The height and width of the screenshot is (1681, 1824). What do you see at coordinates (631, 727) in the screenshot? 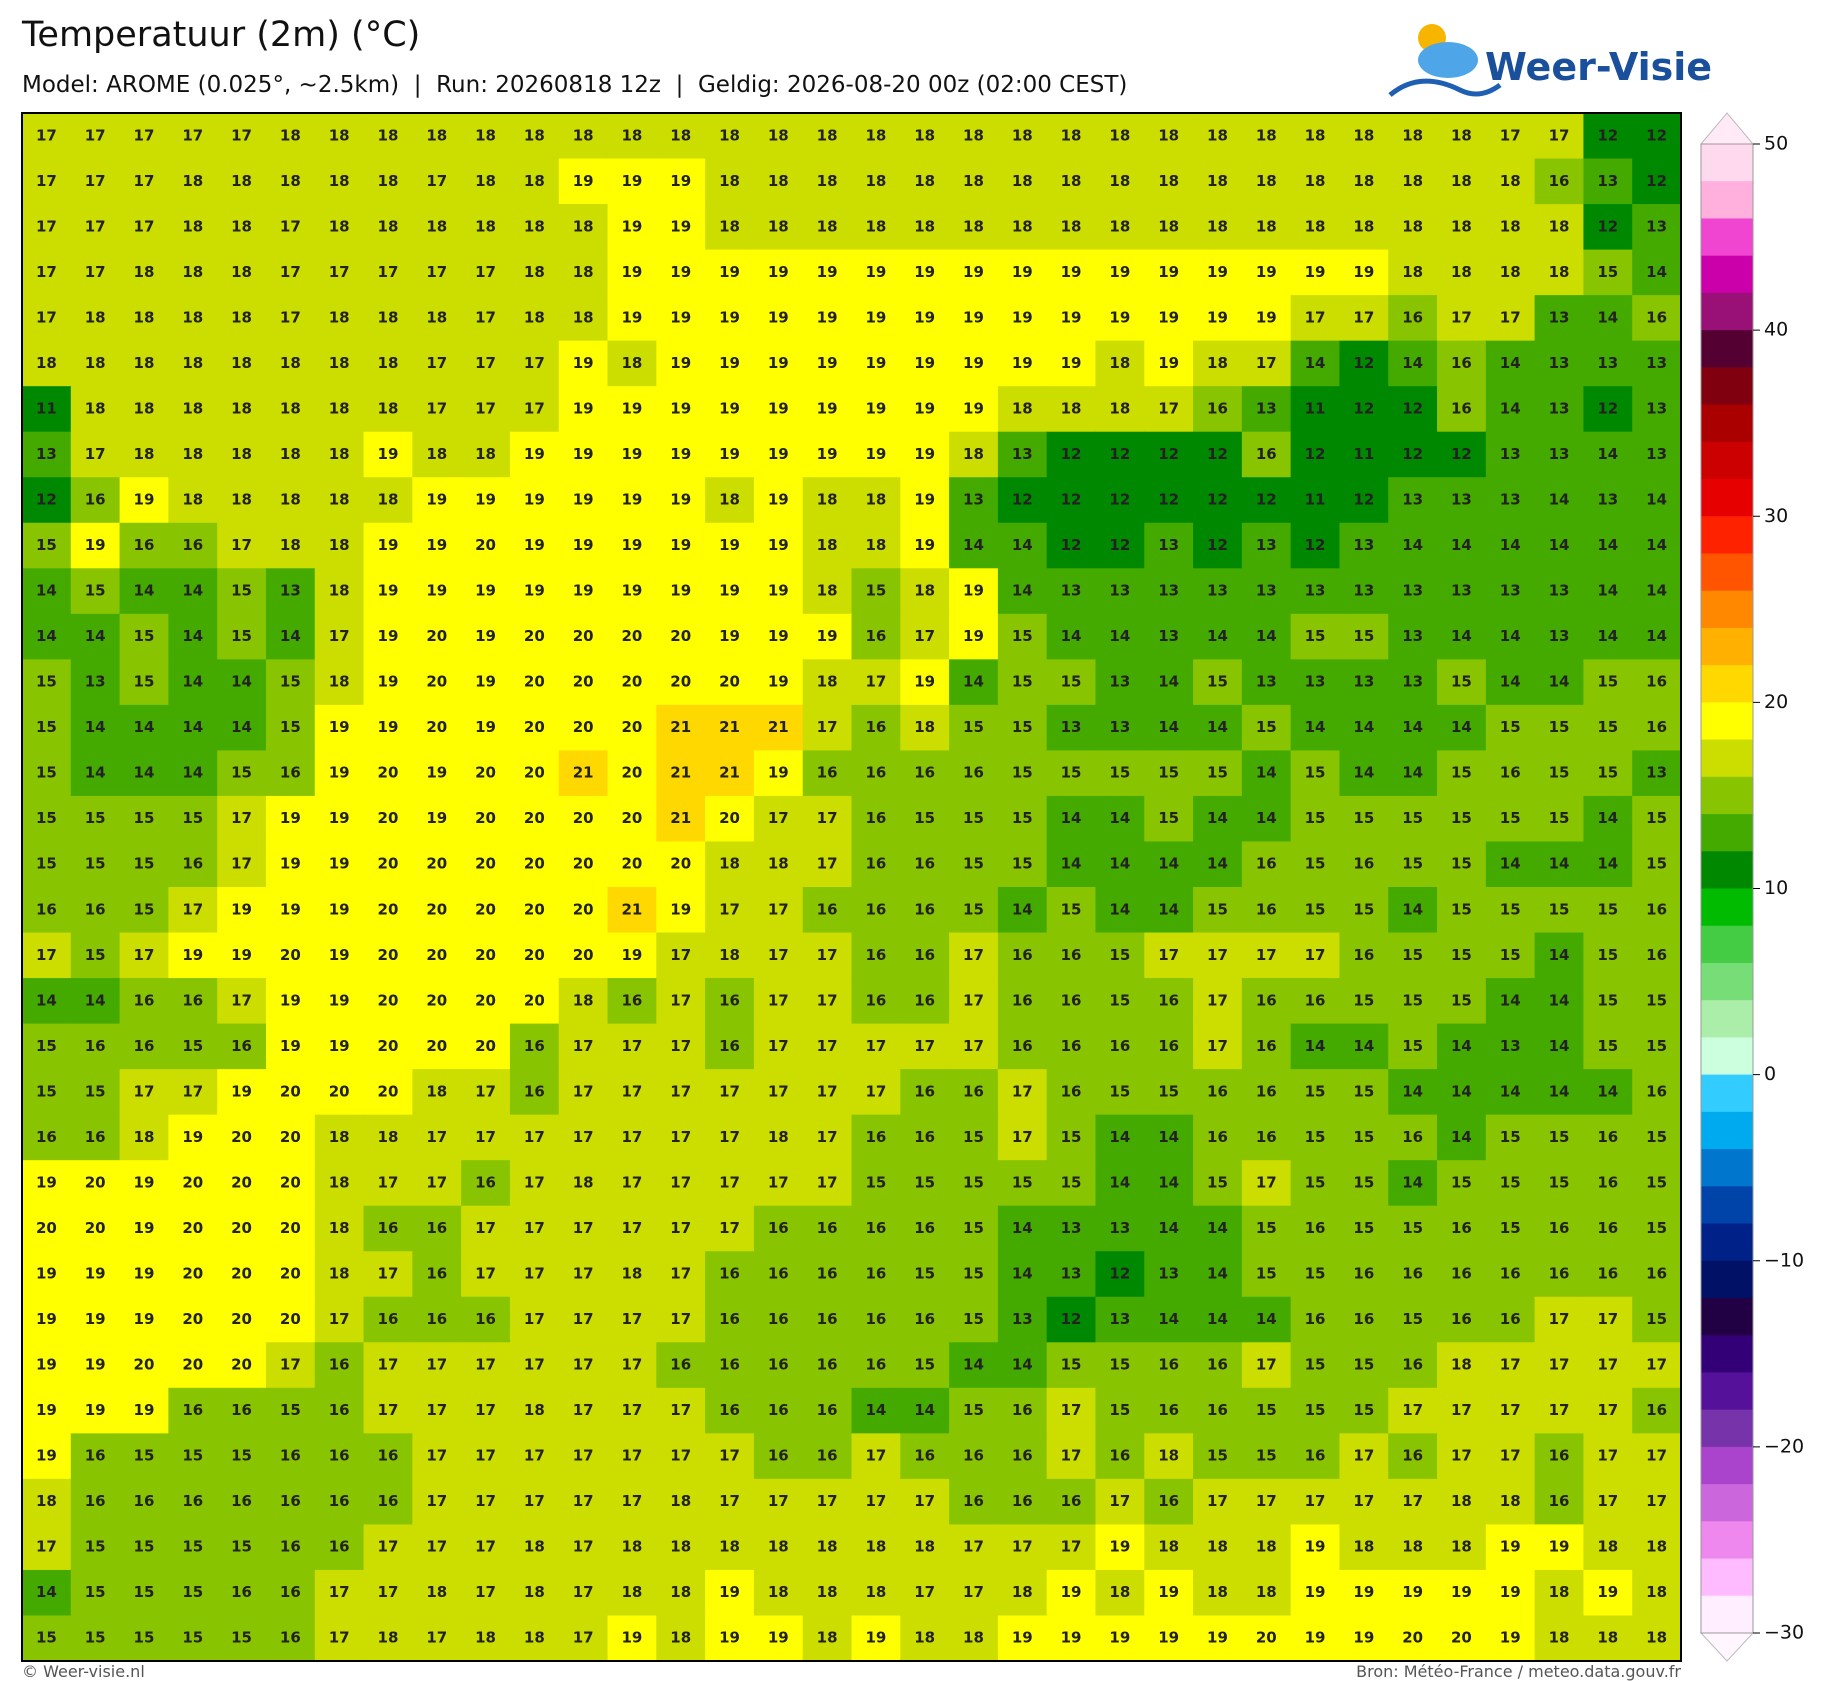
I see `temp-label: 20` at bounding box center [631, 727].